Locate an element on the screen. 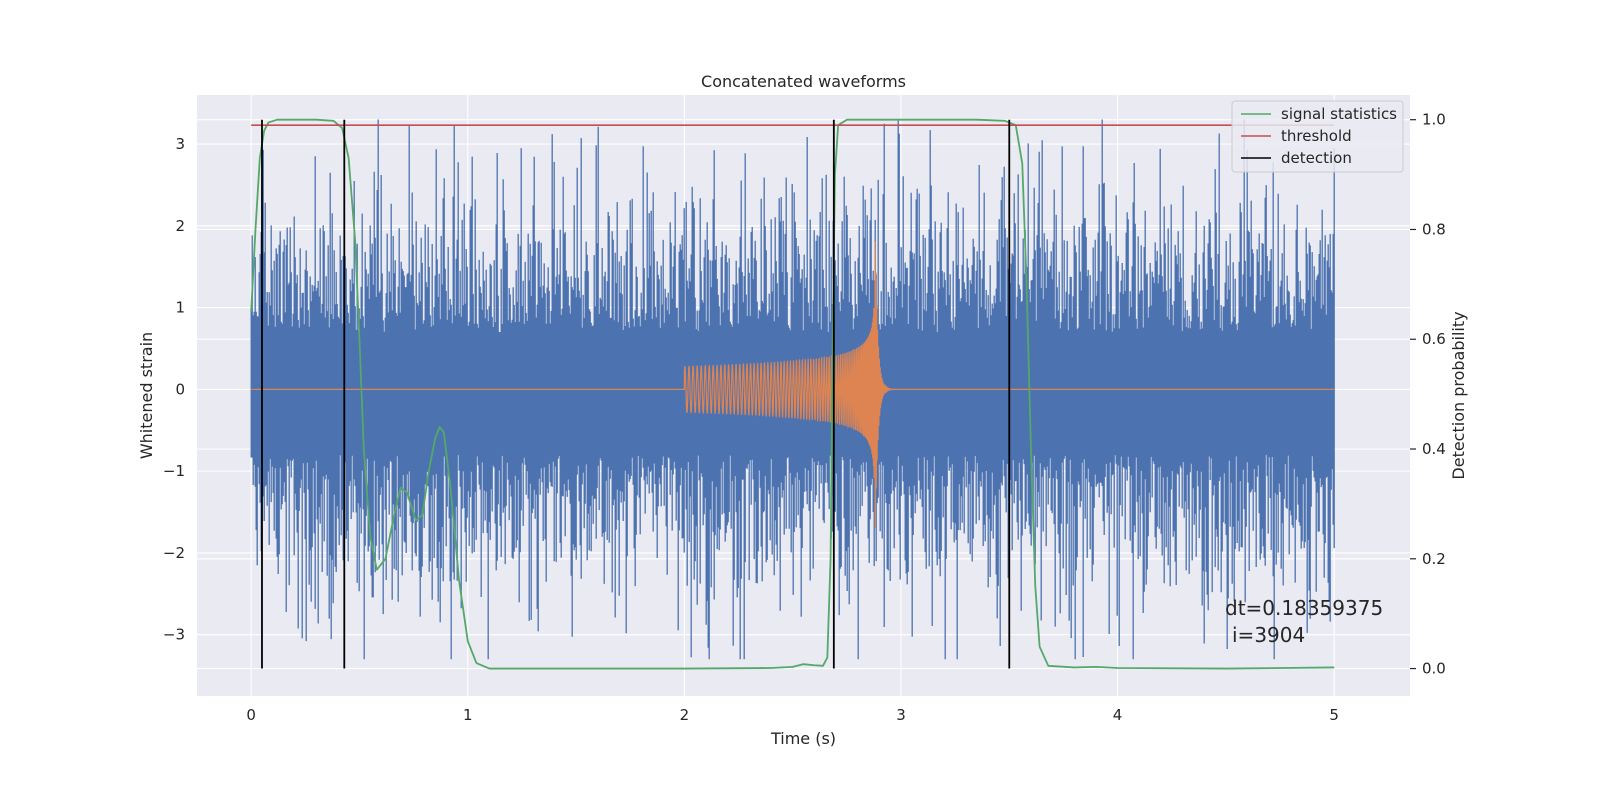 The width and height of the screenshot is (1600, 800). y2-tick-label: 0.0 is located at coordinates (1434, 669).